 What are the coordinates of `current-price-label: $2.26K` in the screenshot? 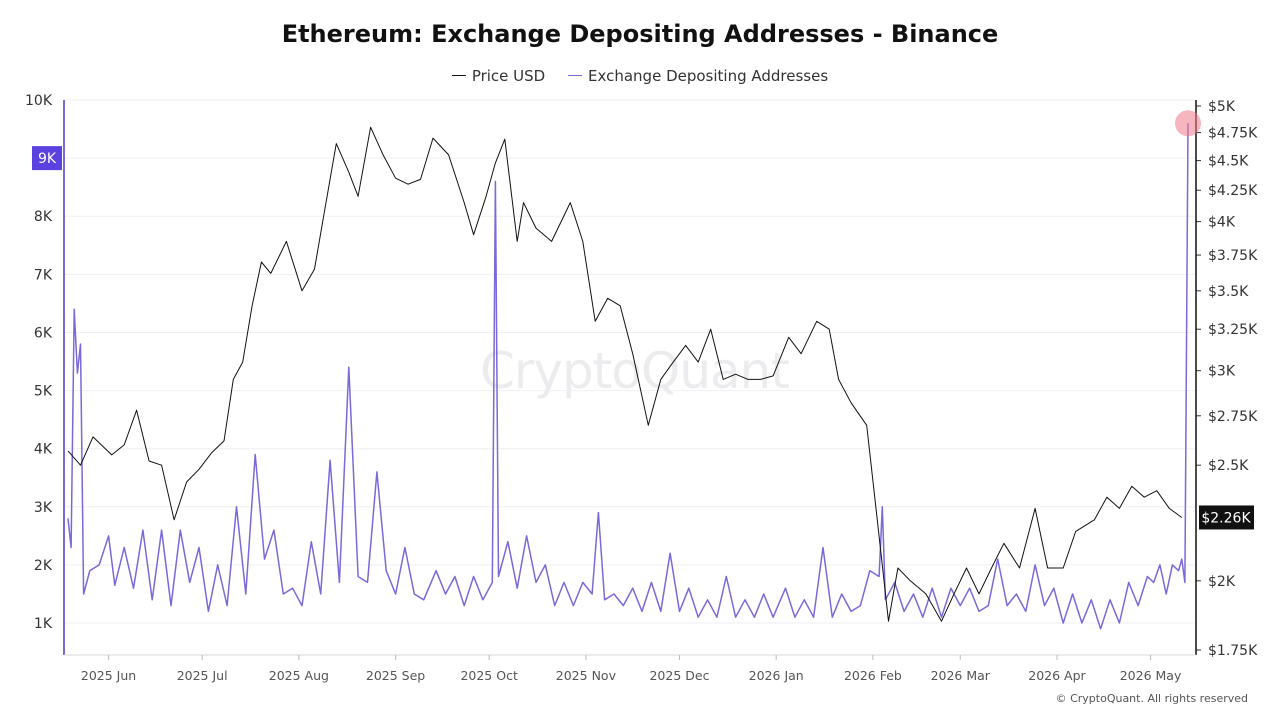 It's located at (1226, 518).